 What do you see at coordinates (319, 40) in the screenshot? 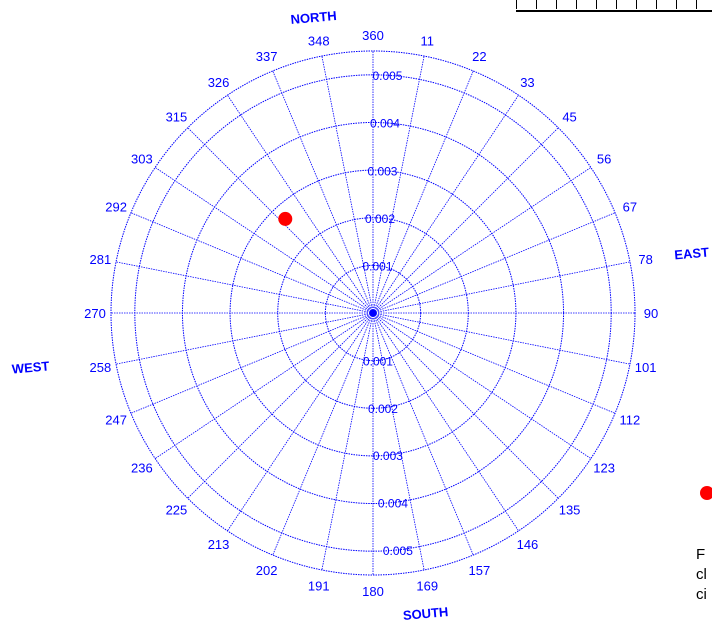
I see `angle-label-31: 348` at bounding box center [319, 40].